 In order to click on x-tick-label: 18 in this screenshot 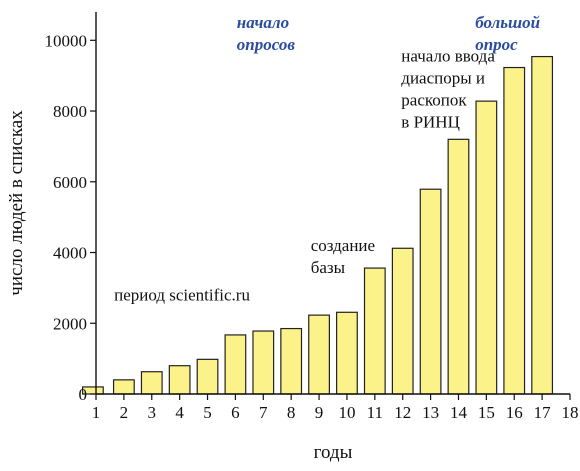, I will do `click(570, 412)`.